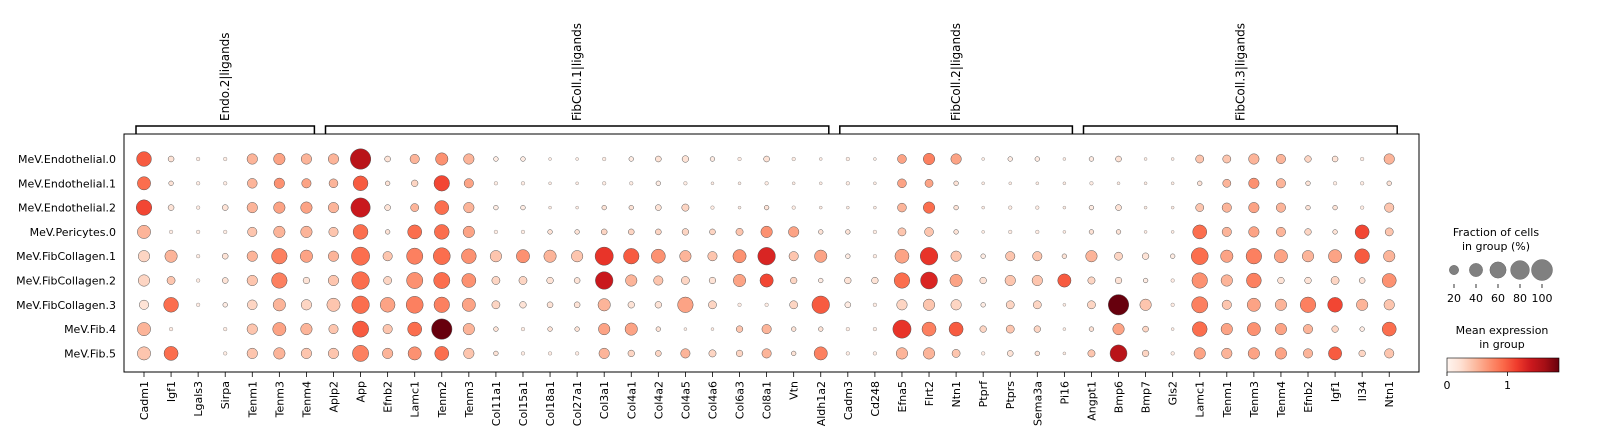 The image size is (1599, 448). Describe the element at coordinates (875, 399) in the screenshot. I see `gene-label: Cd248` at that location.